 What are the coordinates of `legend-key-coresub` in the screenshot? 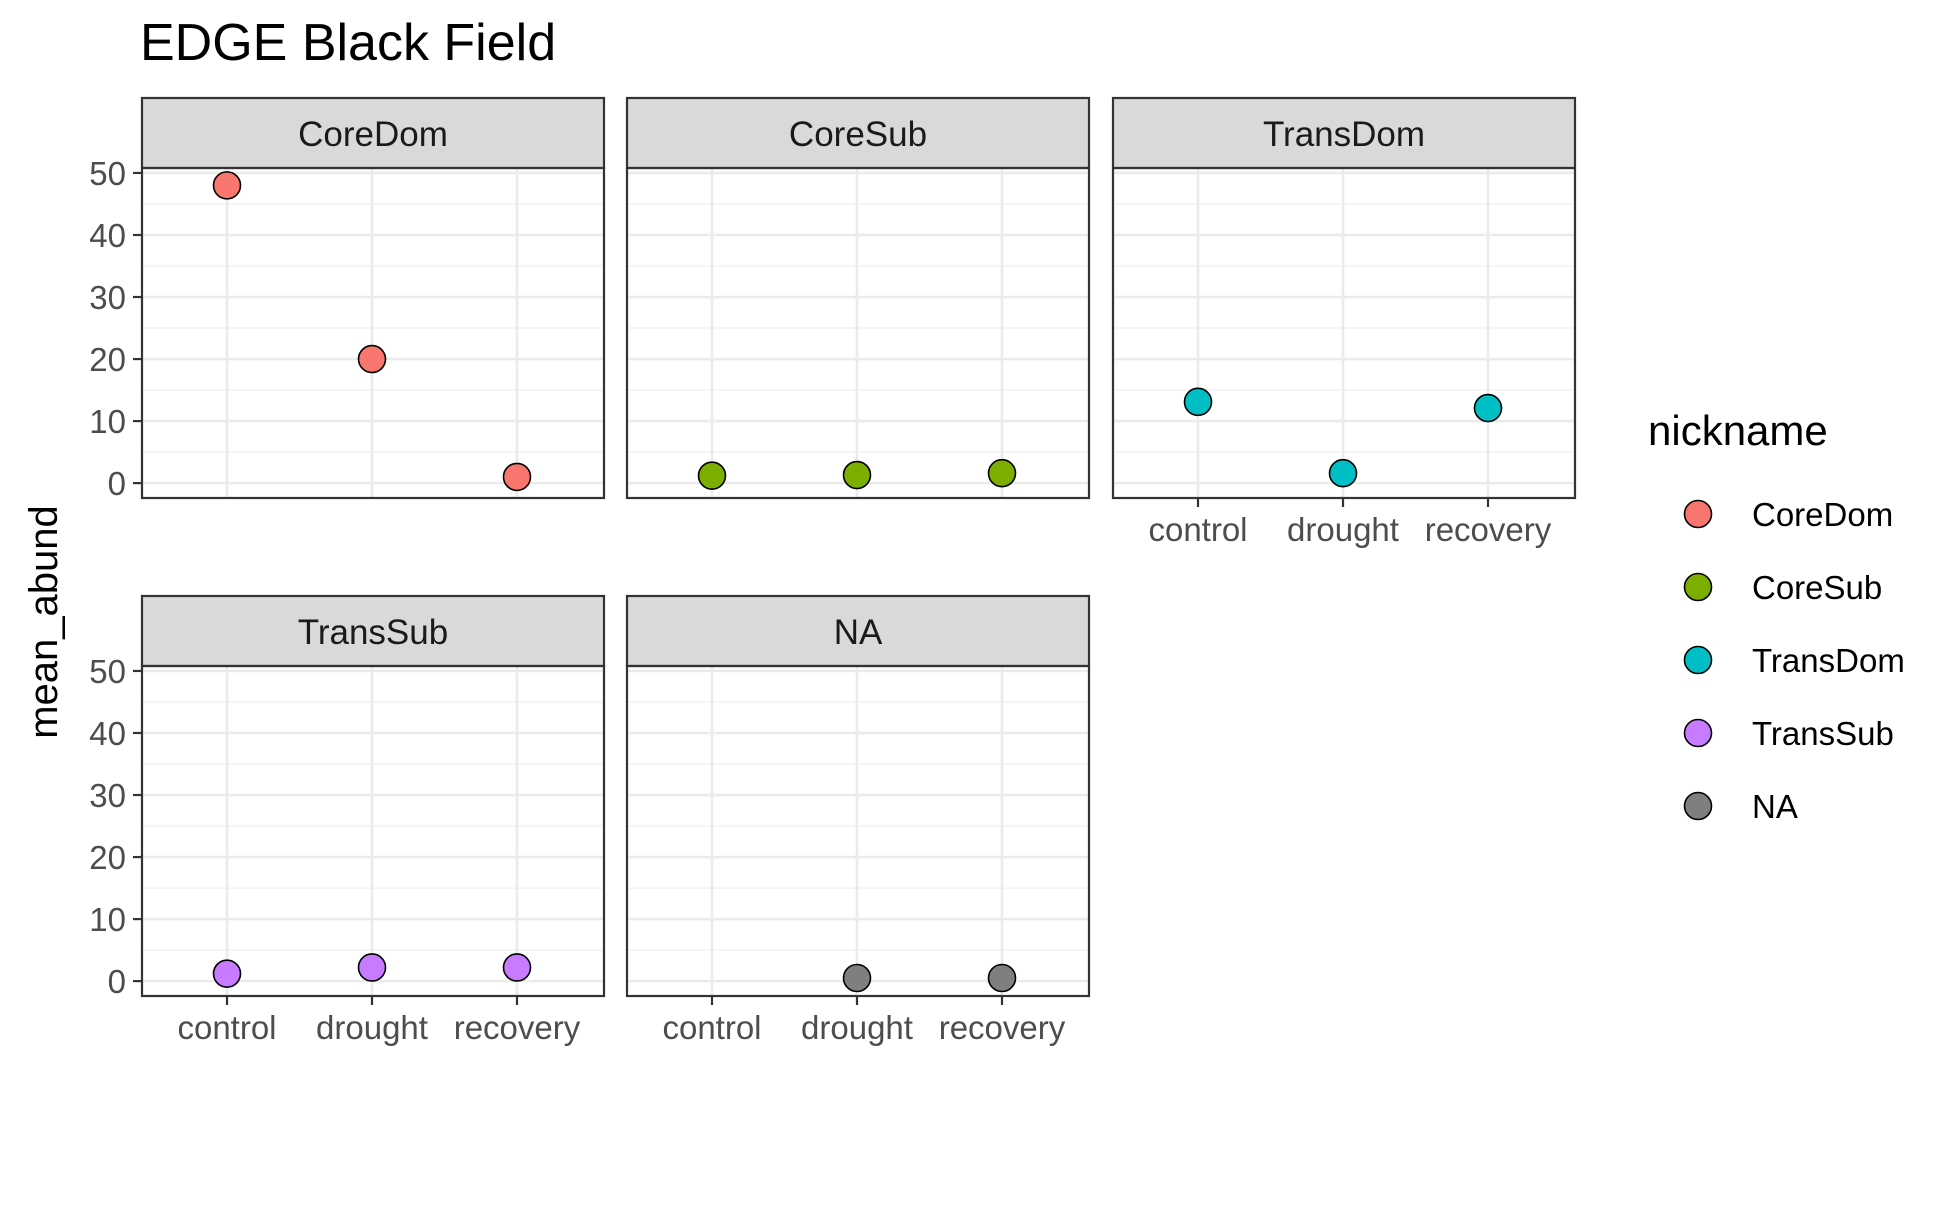 It's located at (1698, 587).